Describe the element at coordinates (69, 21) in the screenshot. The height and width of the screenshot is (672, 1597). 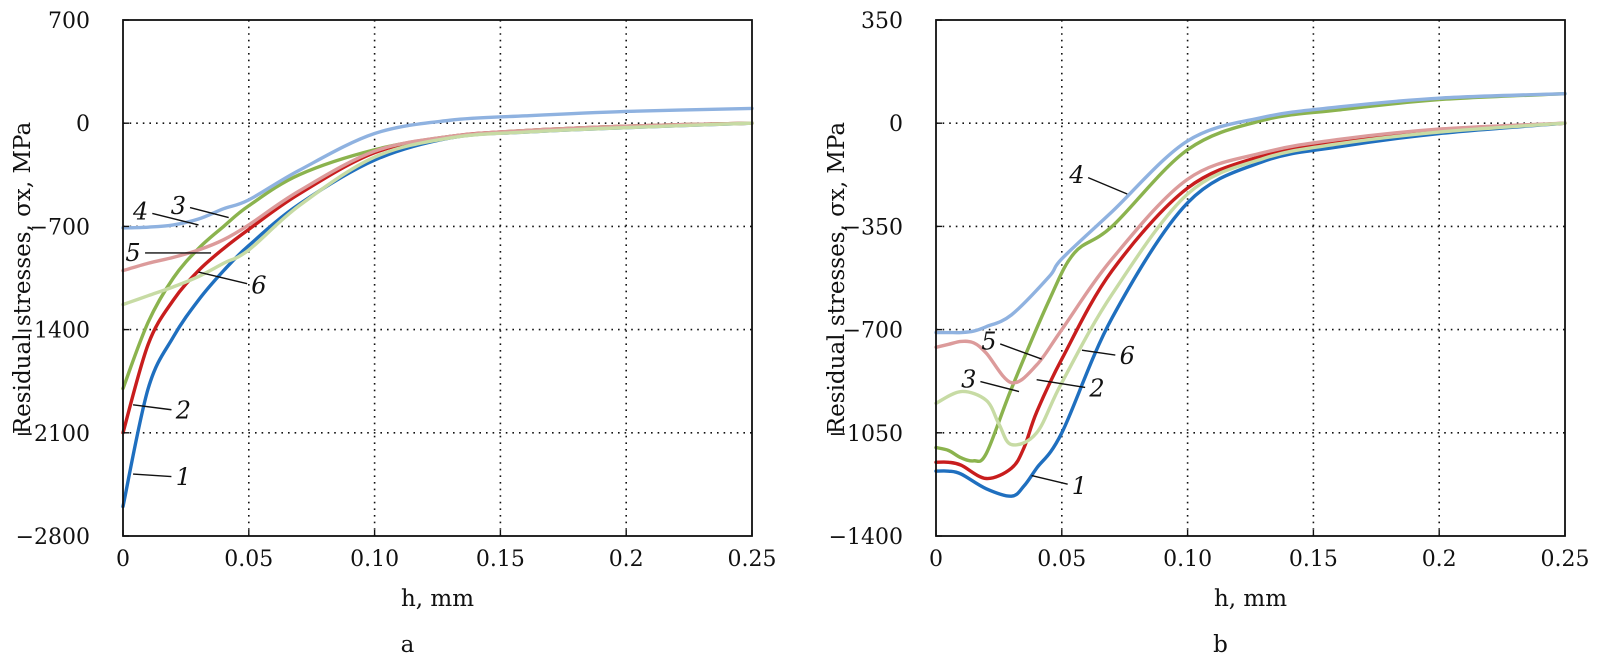
I see `y-tick-label: 700` at that location.